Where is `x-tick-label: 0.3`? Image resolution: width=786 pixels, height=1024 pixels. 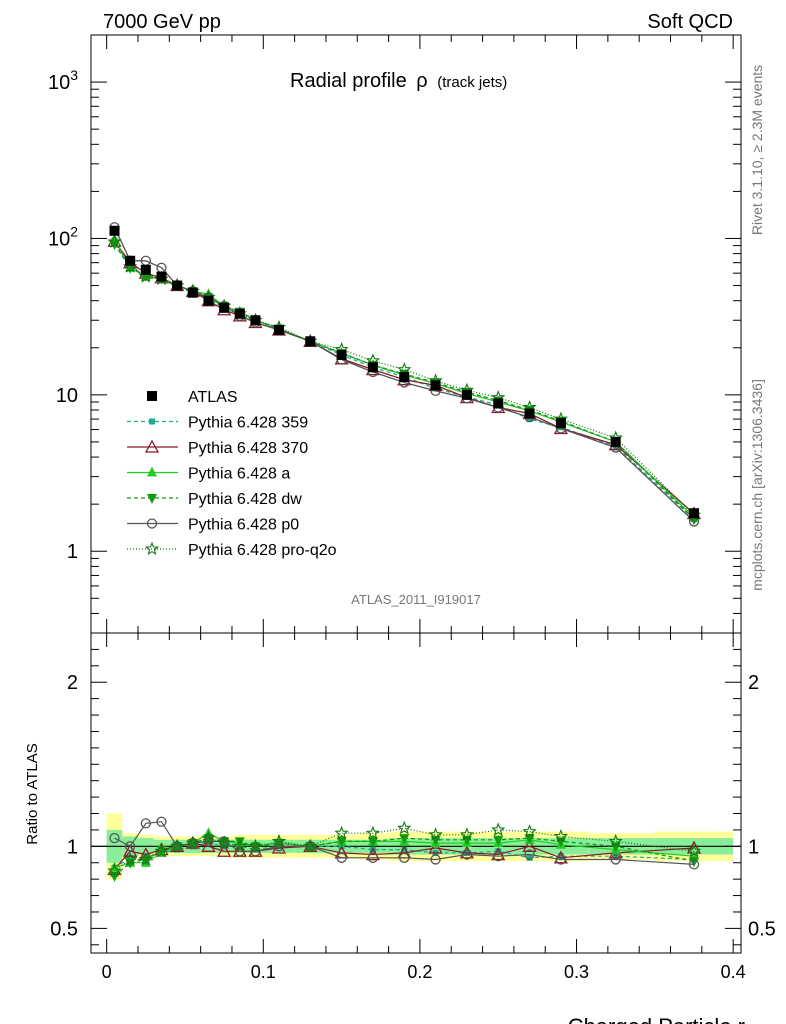
x-tick-label: 0.3 is located at coordinates (576, 972).